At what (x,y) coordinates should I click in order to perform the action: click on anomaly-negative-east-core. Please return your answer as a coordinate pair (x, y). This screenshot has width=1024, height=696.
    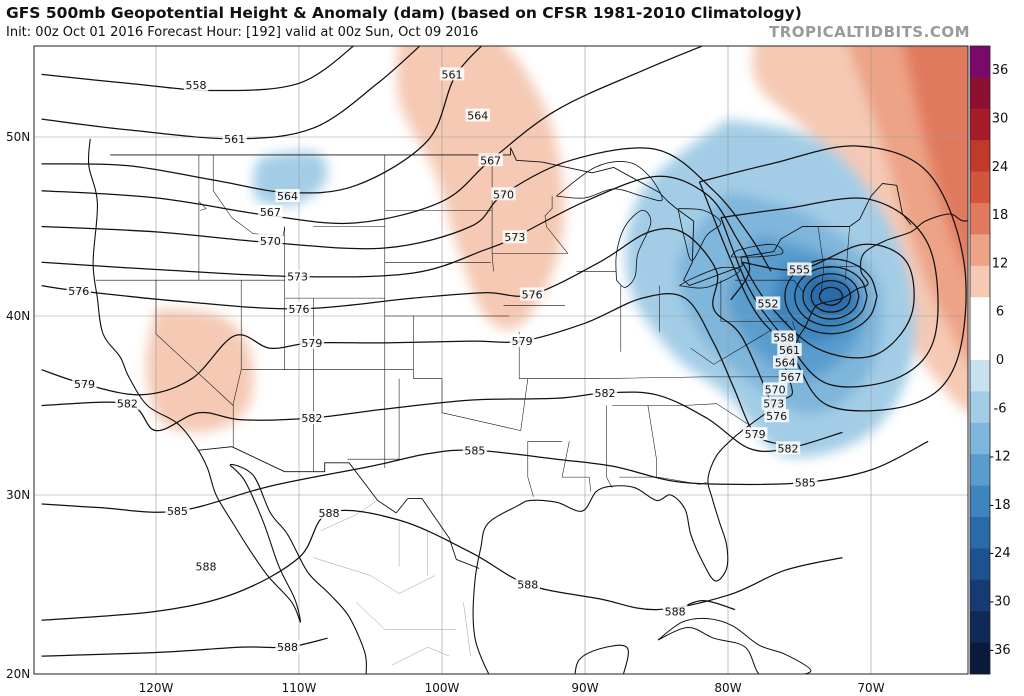
    Looking at the image, I should click on (829, 296).